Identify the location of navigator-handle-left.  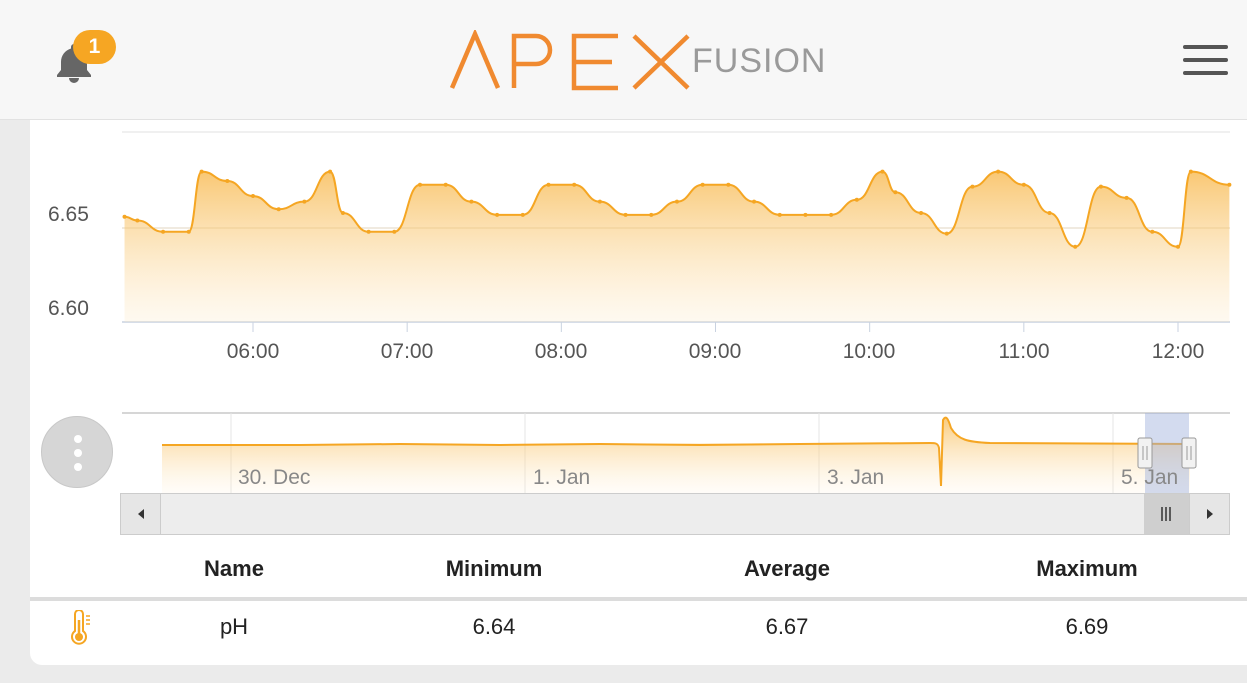
(1145, 453).